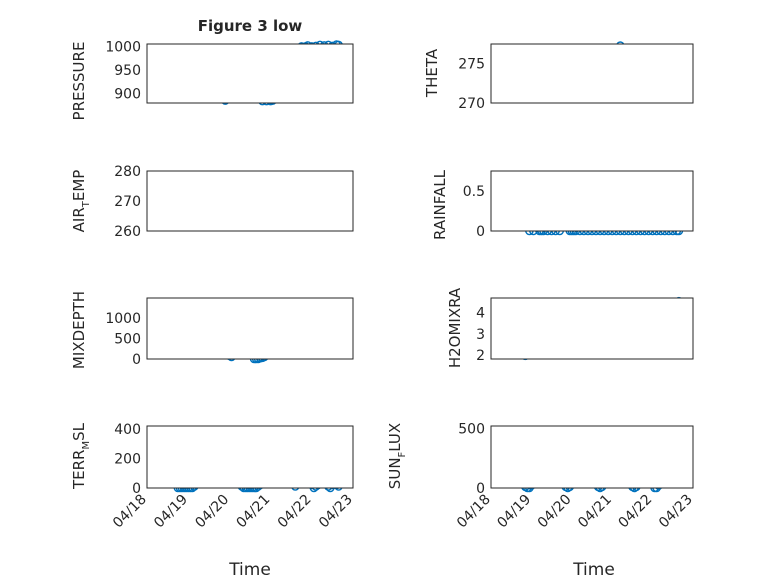  Describe the element at coordinates (455, 327) in the screenshot. I see `h2omixra-y-label: H2OMIXRA` at that location.